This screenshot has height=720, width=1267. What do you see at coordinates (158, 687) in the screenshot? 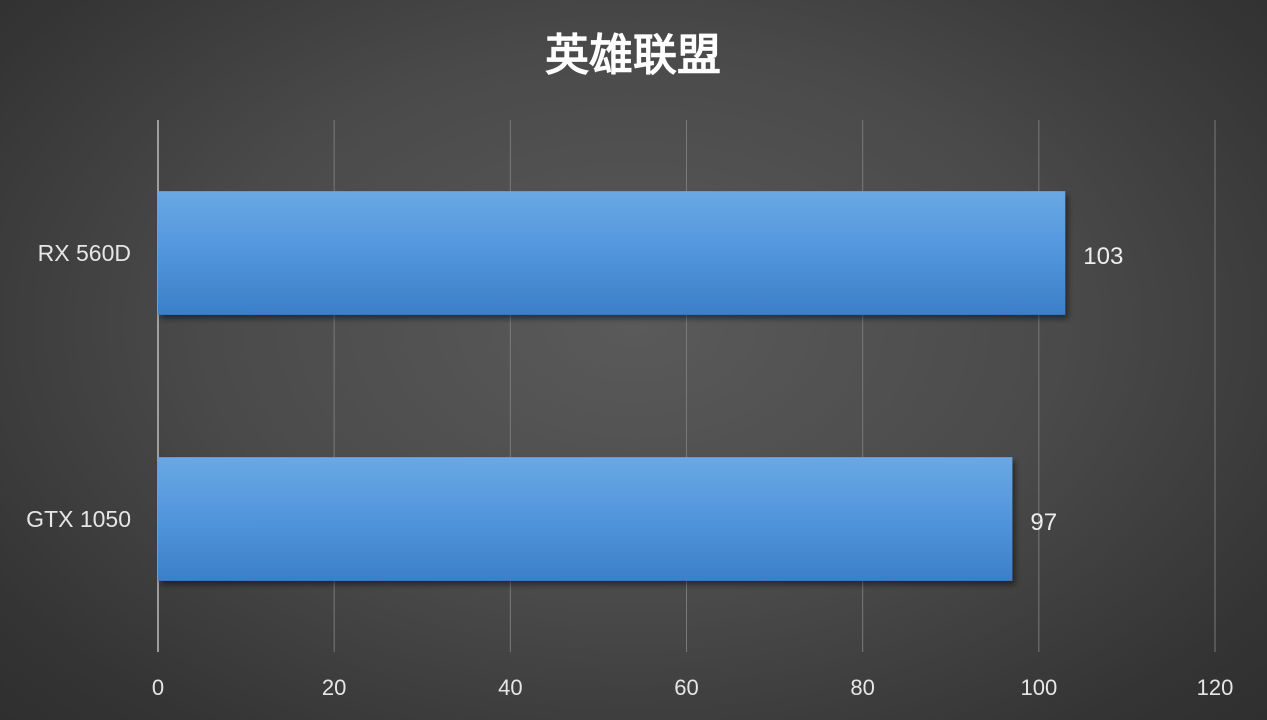
I see `x-tick-label: 0` at bounding box center [158, 687].